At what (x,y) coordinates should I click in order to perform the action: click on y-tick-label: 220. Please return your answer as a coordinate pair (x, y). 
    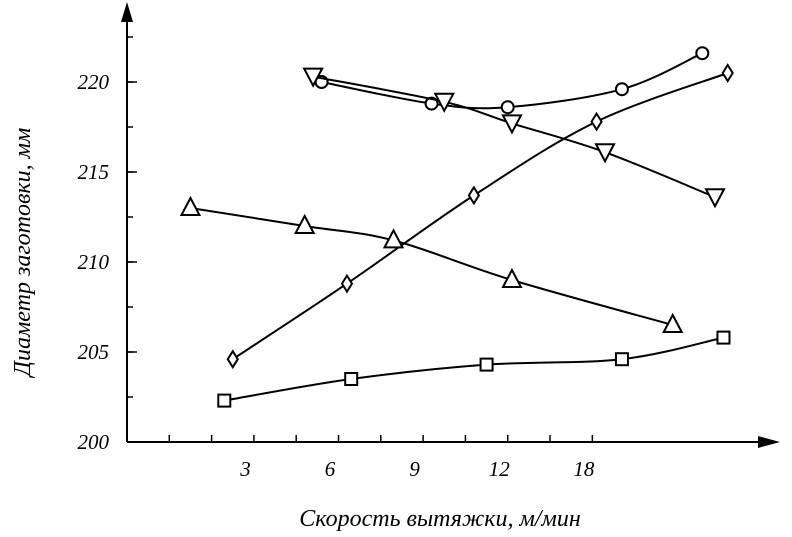
    Looking at the image, I should click on (94, 82).